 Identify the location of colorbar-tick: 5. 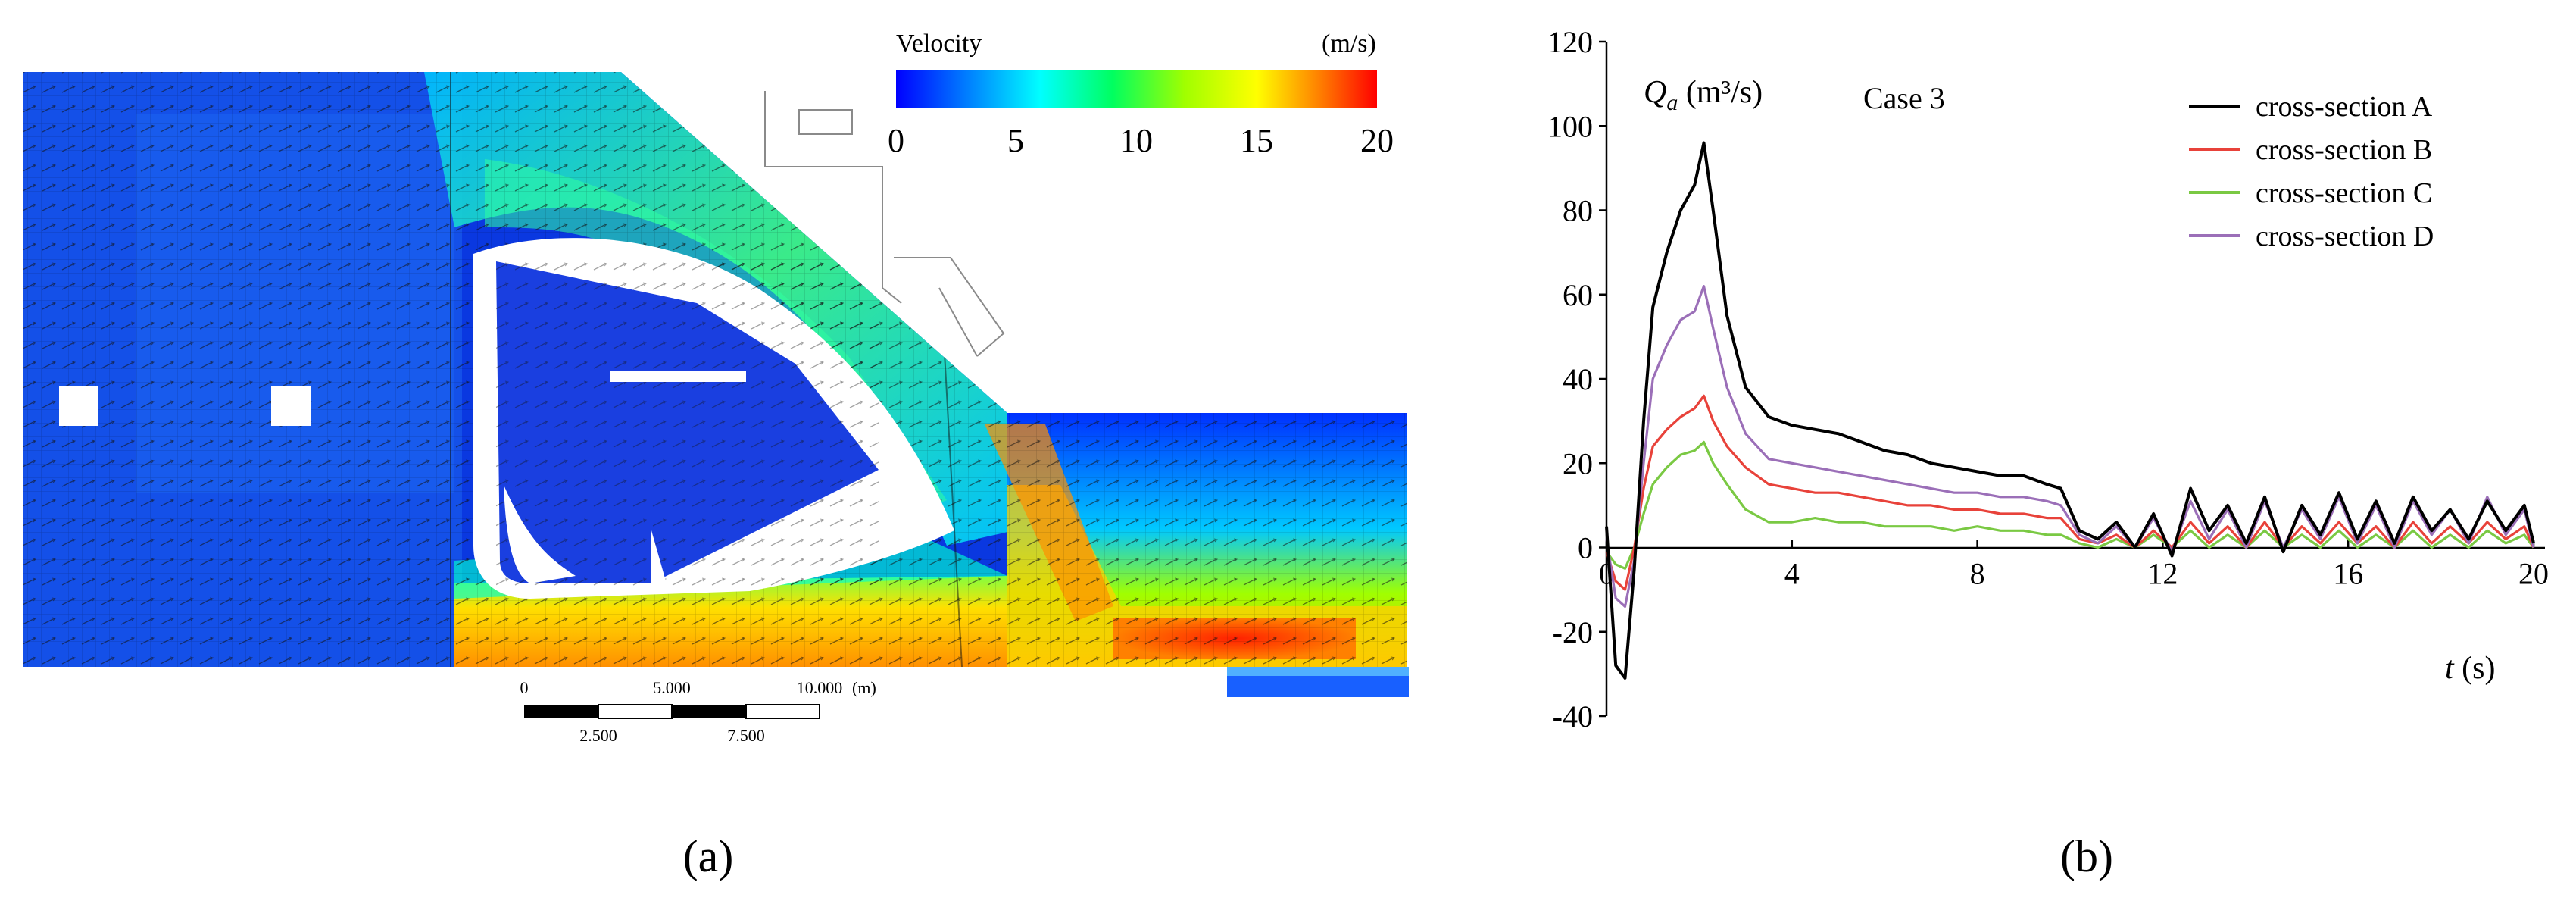
(1016, 141).